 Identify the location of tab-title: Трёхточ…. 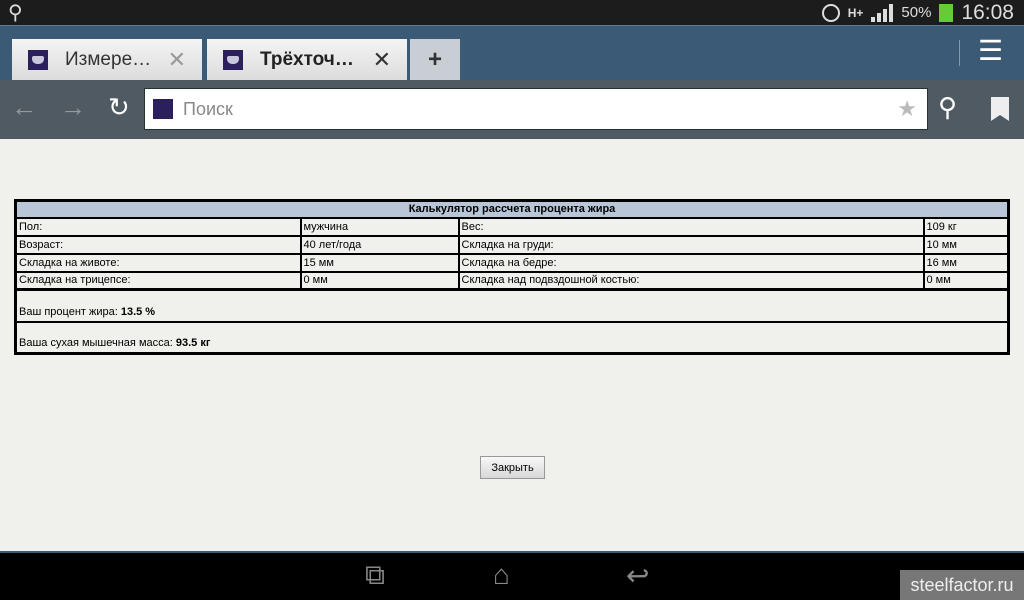
(307, 59).